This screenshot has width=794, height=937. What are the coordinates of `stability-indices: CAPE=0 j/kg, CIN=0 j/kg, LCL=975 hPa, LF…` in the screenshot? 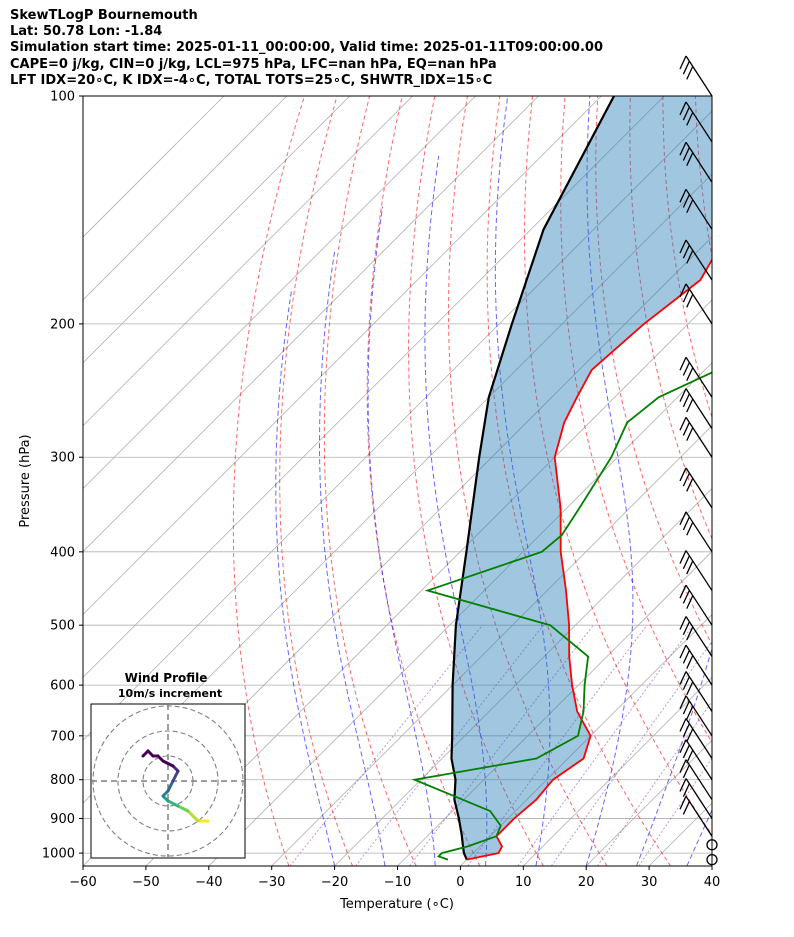 It's located at (253, 64).